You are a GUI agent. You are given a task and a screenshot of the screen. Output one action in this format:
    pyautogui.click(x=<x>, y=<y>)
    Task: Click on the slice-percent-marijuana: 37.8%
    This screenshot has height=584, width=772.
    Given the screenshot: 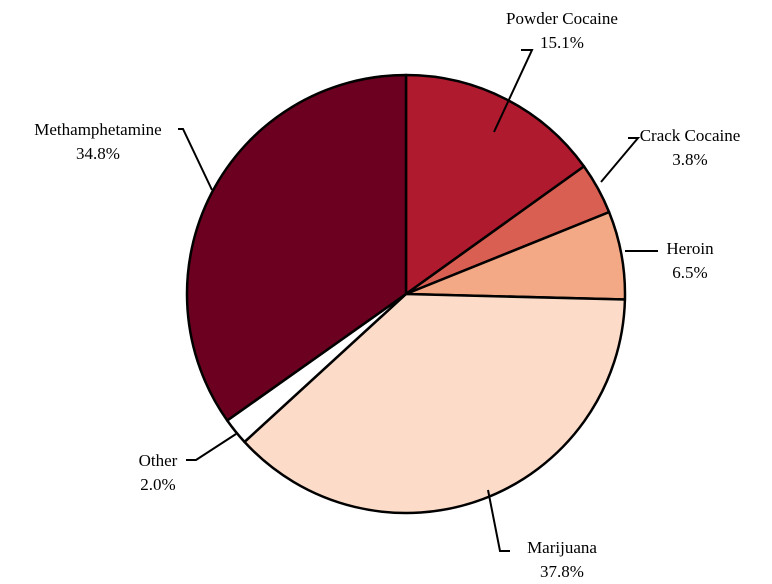 What is the action you would take?
    pyautogui.click(x=562, y=571)
    